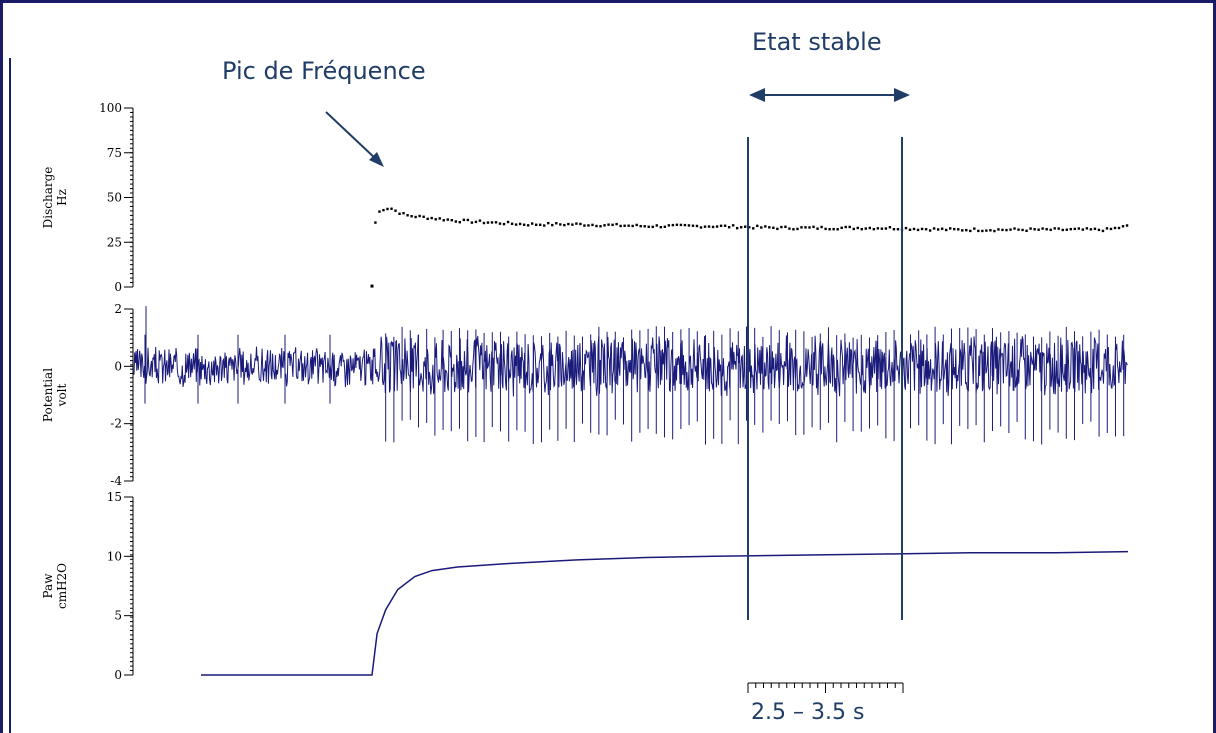 This screenshot has width=1216, height=733. I want to click on tick-label: 100, so click(110, 108).